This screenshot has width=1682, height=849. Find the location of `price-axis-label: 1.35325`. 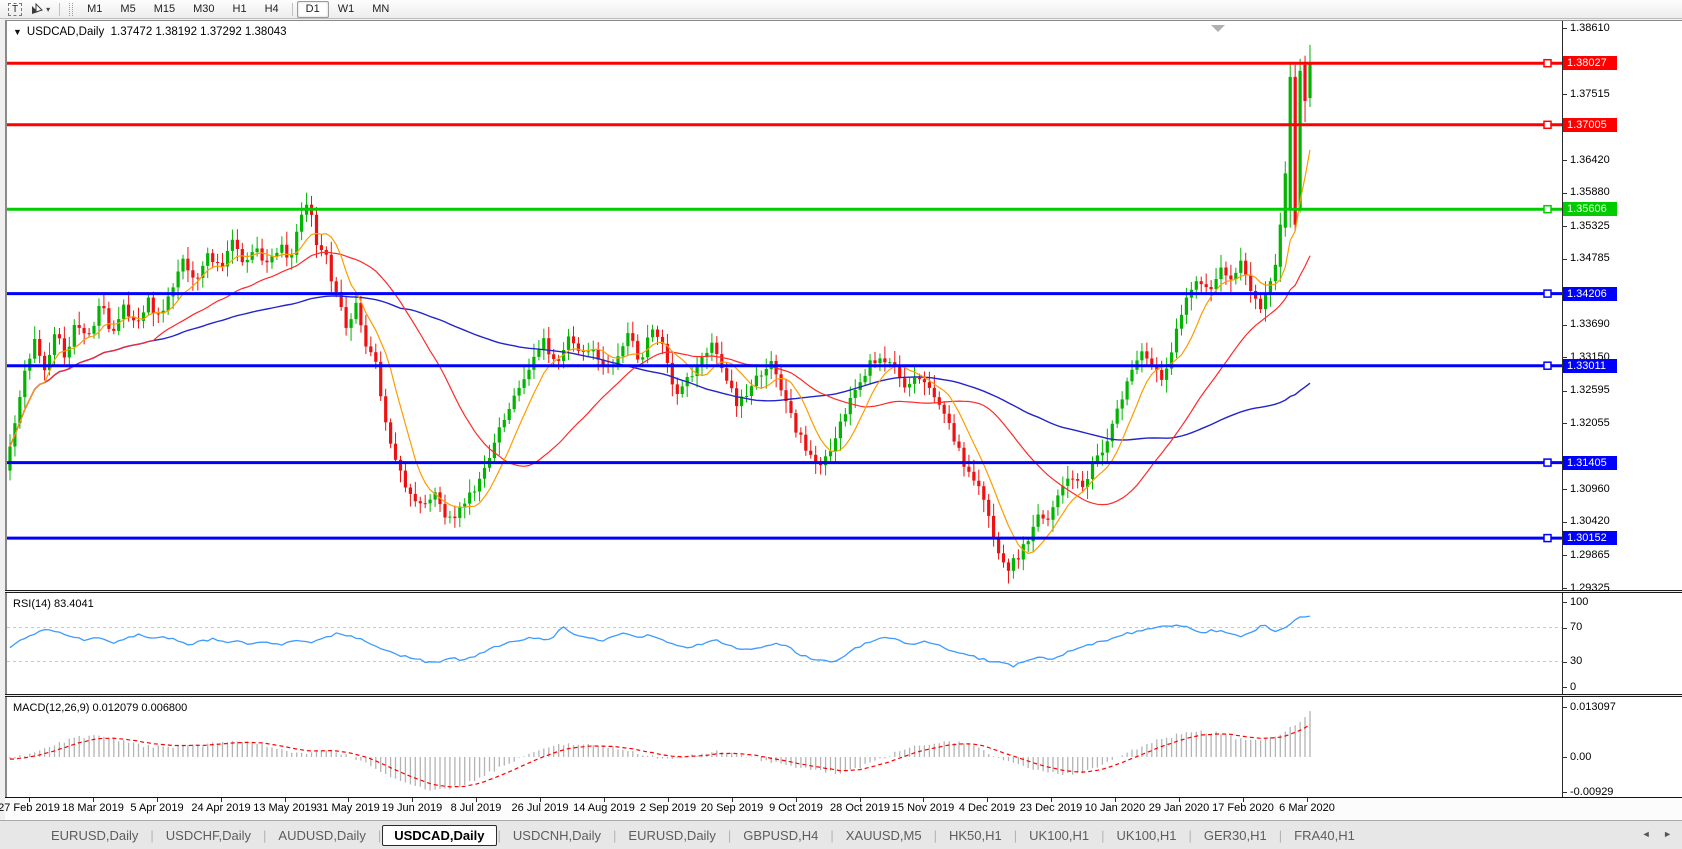

price-axis-label: 1.35325 is located at coordinates (1590, 226).